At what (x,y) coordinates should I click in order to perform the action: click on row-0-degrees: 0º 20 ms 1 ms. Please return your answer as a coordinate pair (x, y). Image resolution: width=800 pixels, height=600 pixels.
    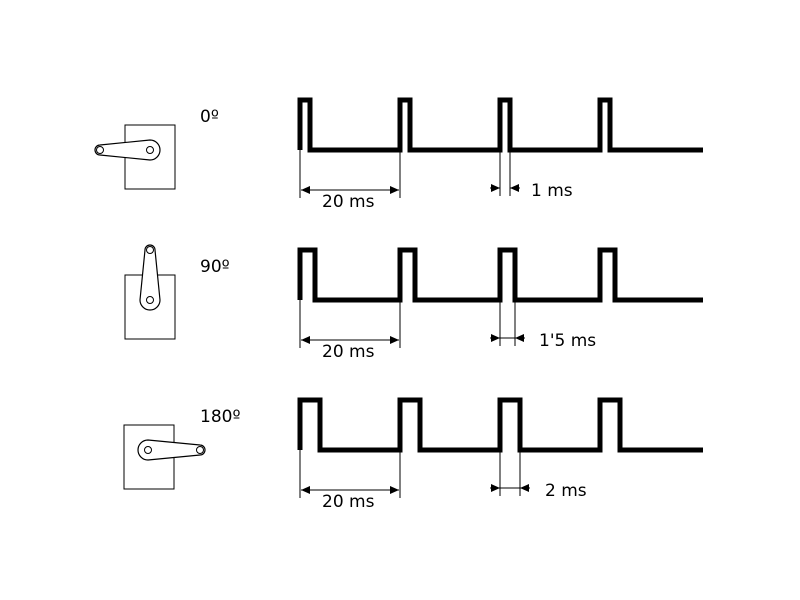
    Looking at the image, I should click on (398, 154).